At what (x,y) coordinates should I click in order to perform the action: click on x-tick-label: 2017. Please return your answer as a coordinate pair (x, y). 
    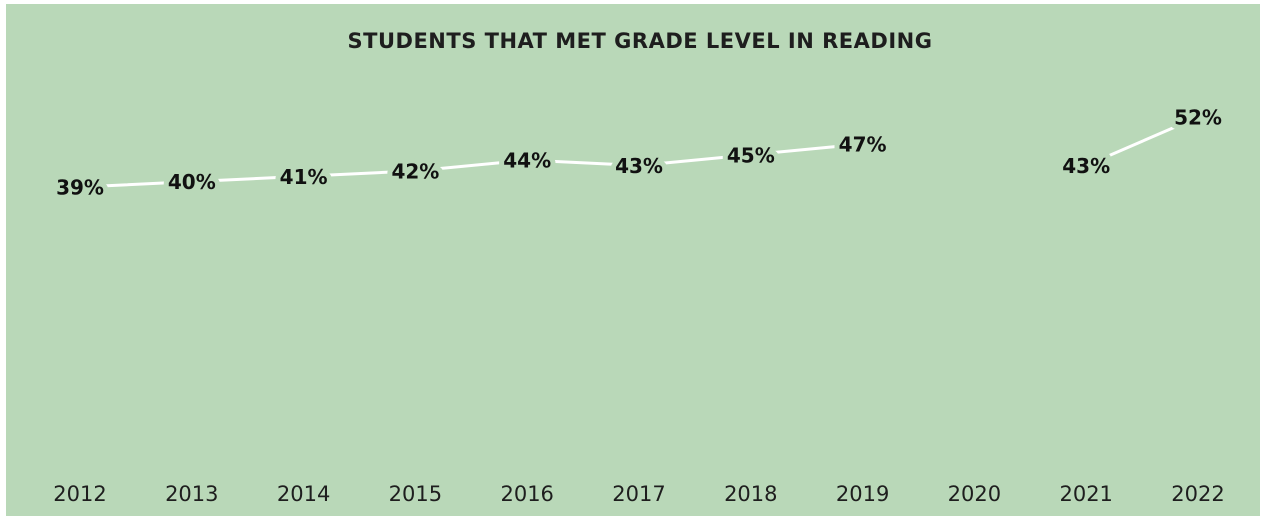
    Looking at the image, I should click on (638, 494).